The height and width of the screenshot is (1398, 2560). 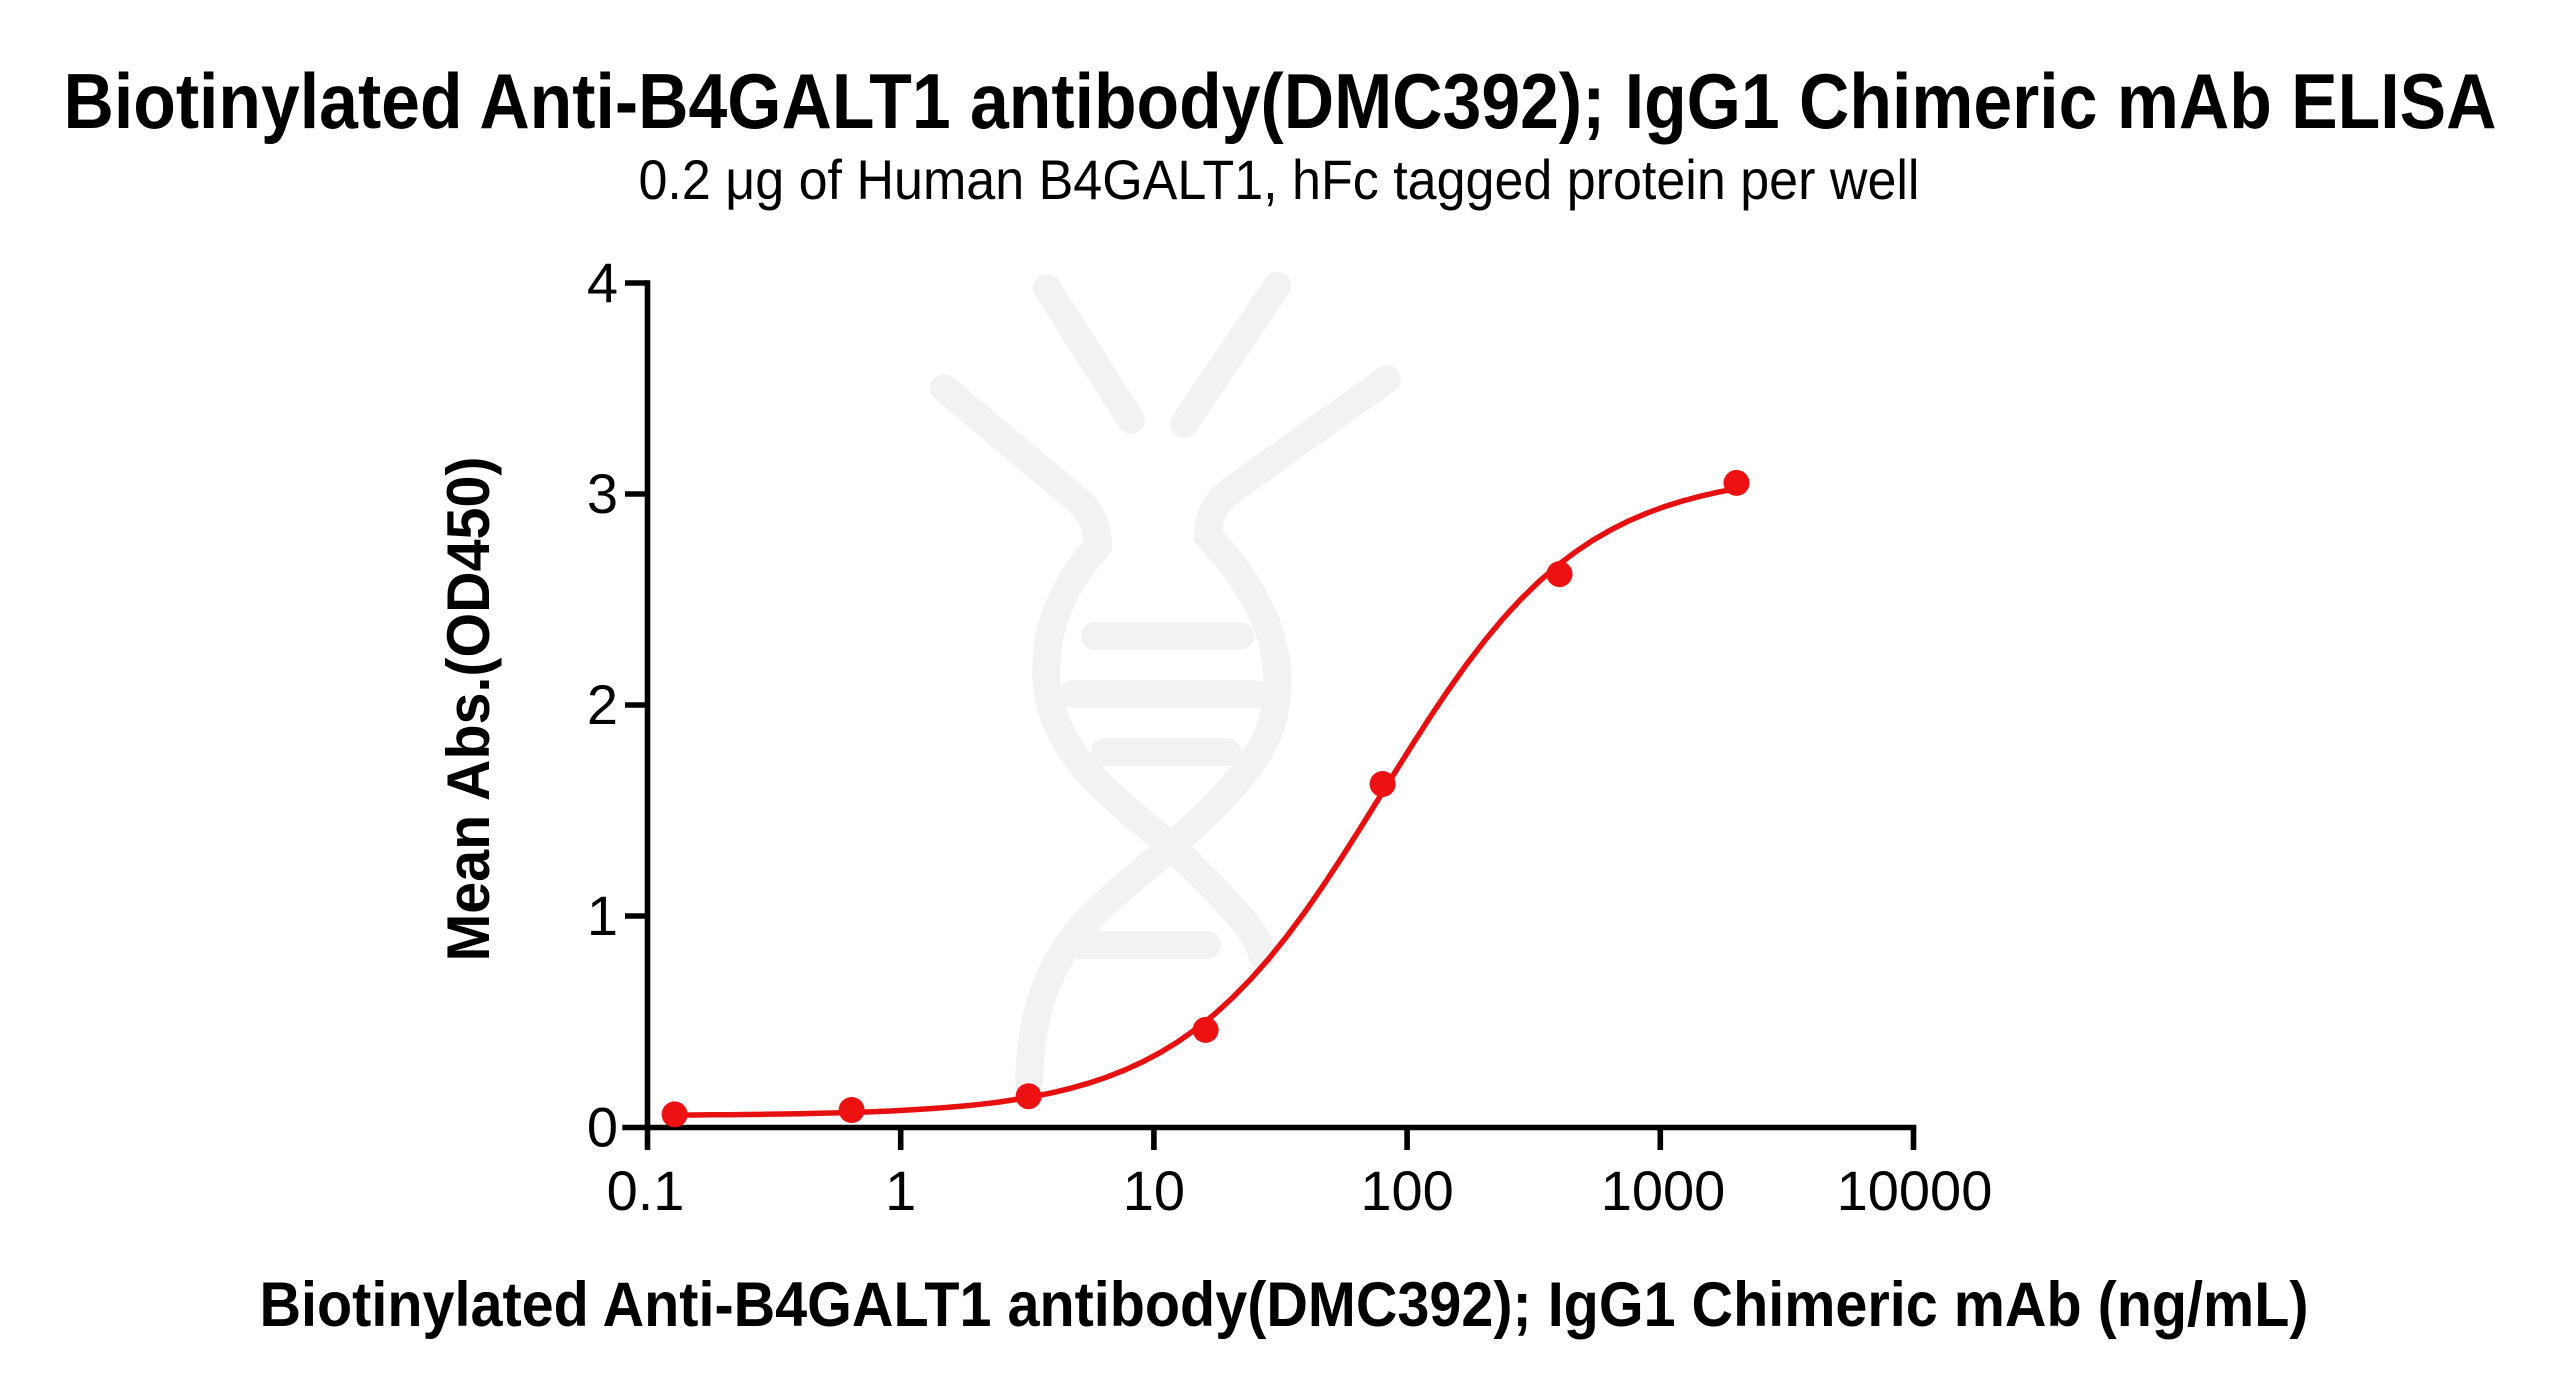 What do you see at coordinates (602, 1126) in the screenshot?
I see `svg-text: 0` at bounding box center [602, 1126].